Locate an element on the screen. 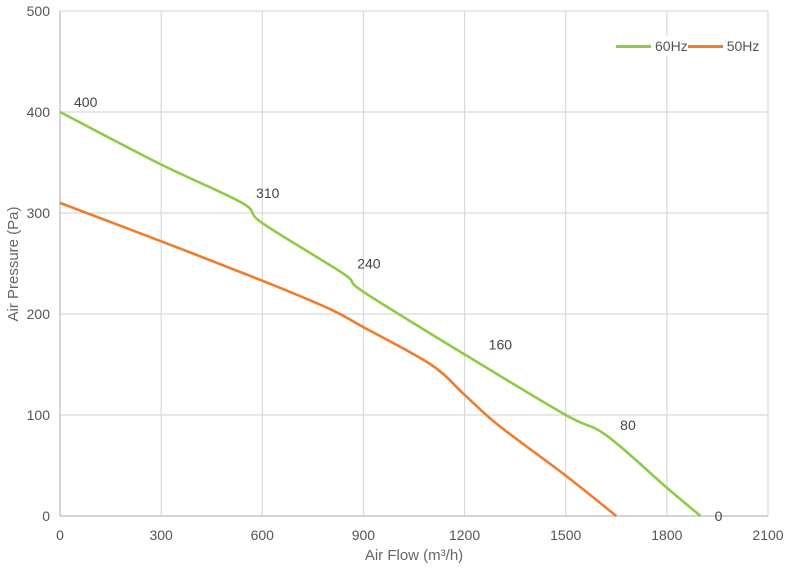 The width and height of the screenshot is (801, 574). x-tick-label: 1500 is located at coordinates (565, 535).